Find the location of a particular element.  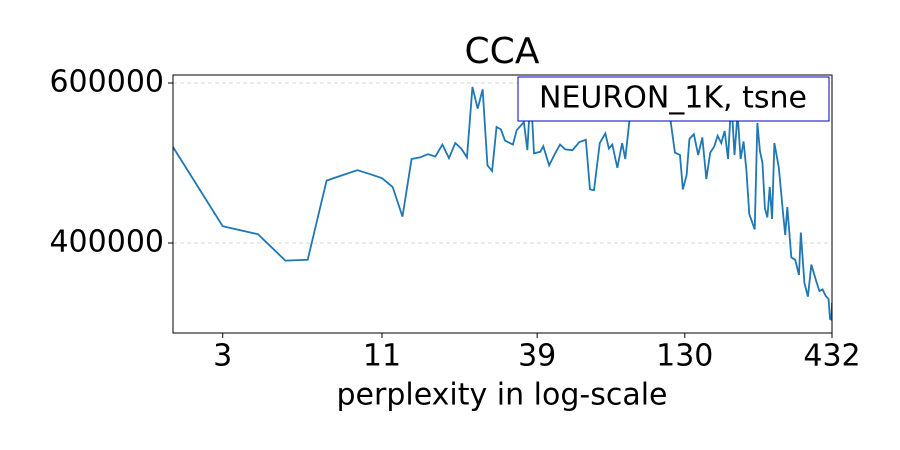

legend: NEURON_1K, tsne is located at coordinates (673, 99).